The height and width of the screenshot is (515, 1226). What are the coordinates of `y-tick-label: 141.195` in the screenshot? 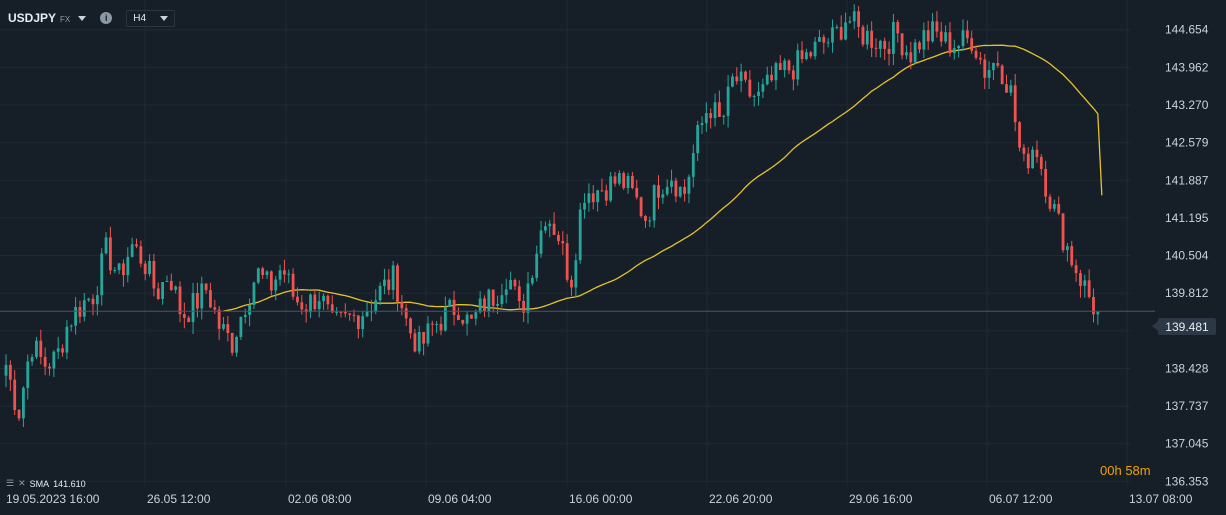 It's located at (1187, 218).